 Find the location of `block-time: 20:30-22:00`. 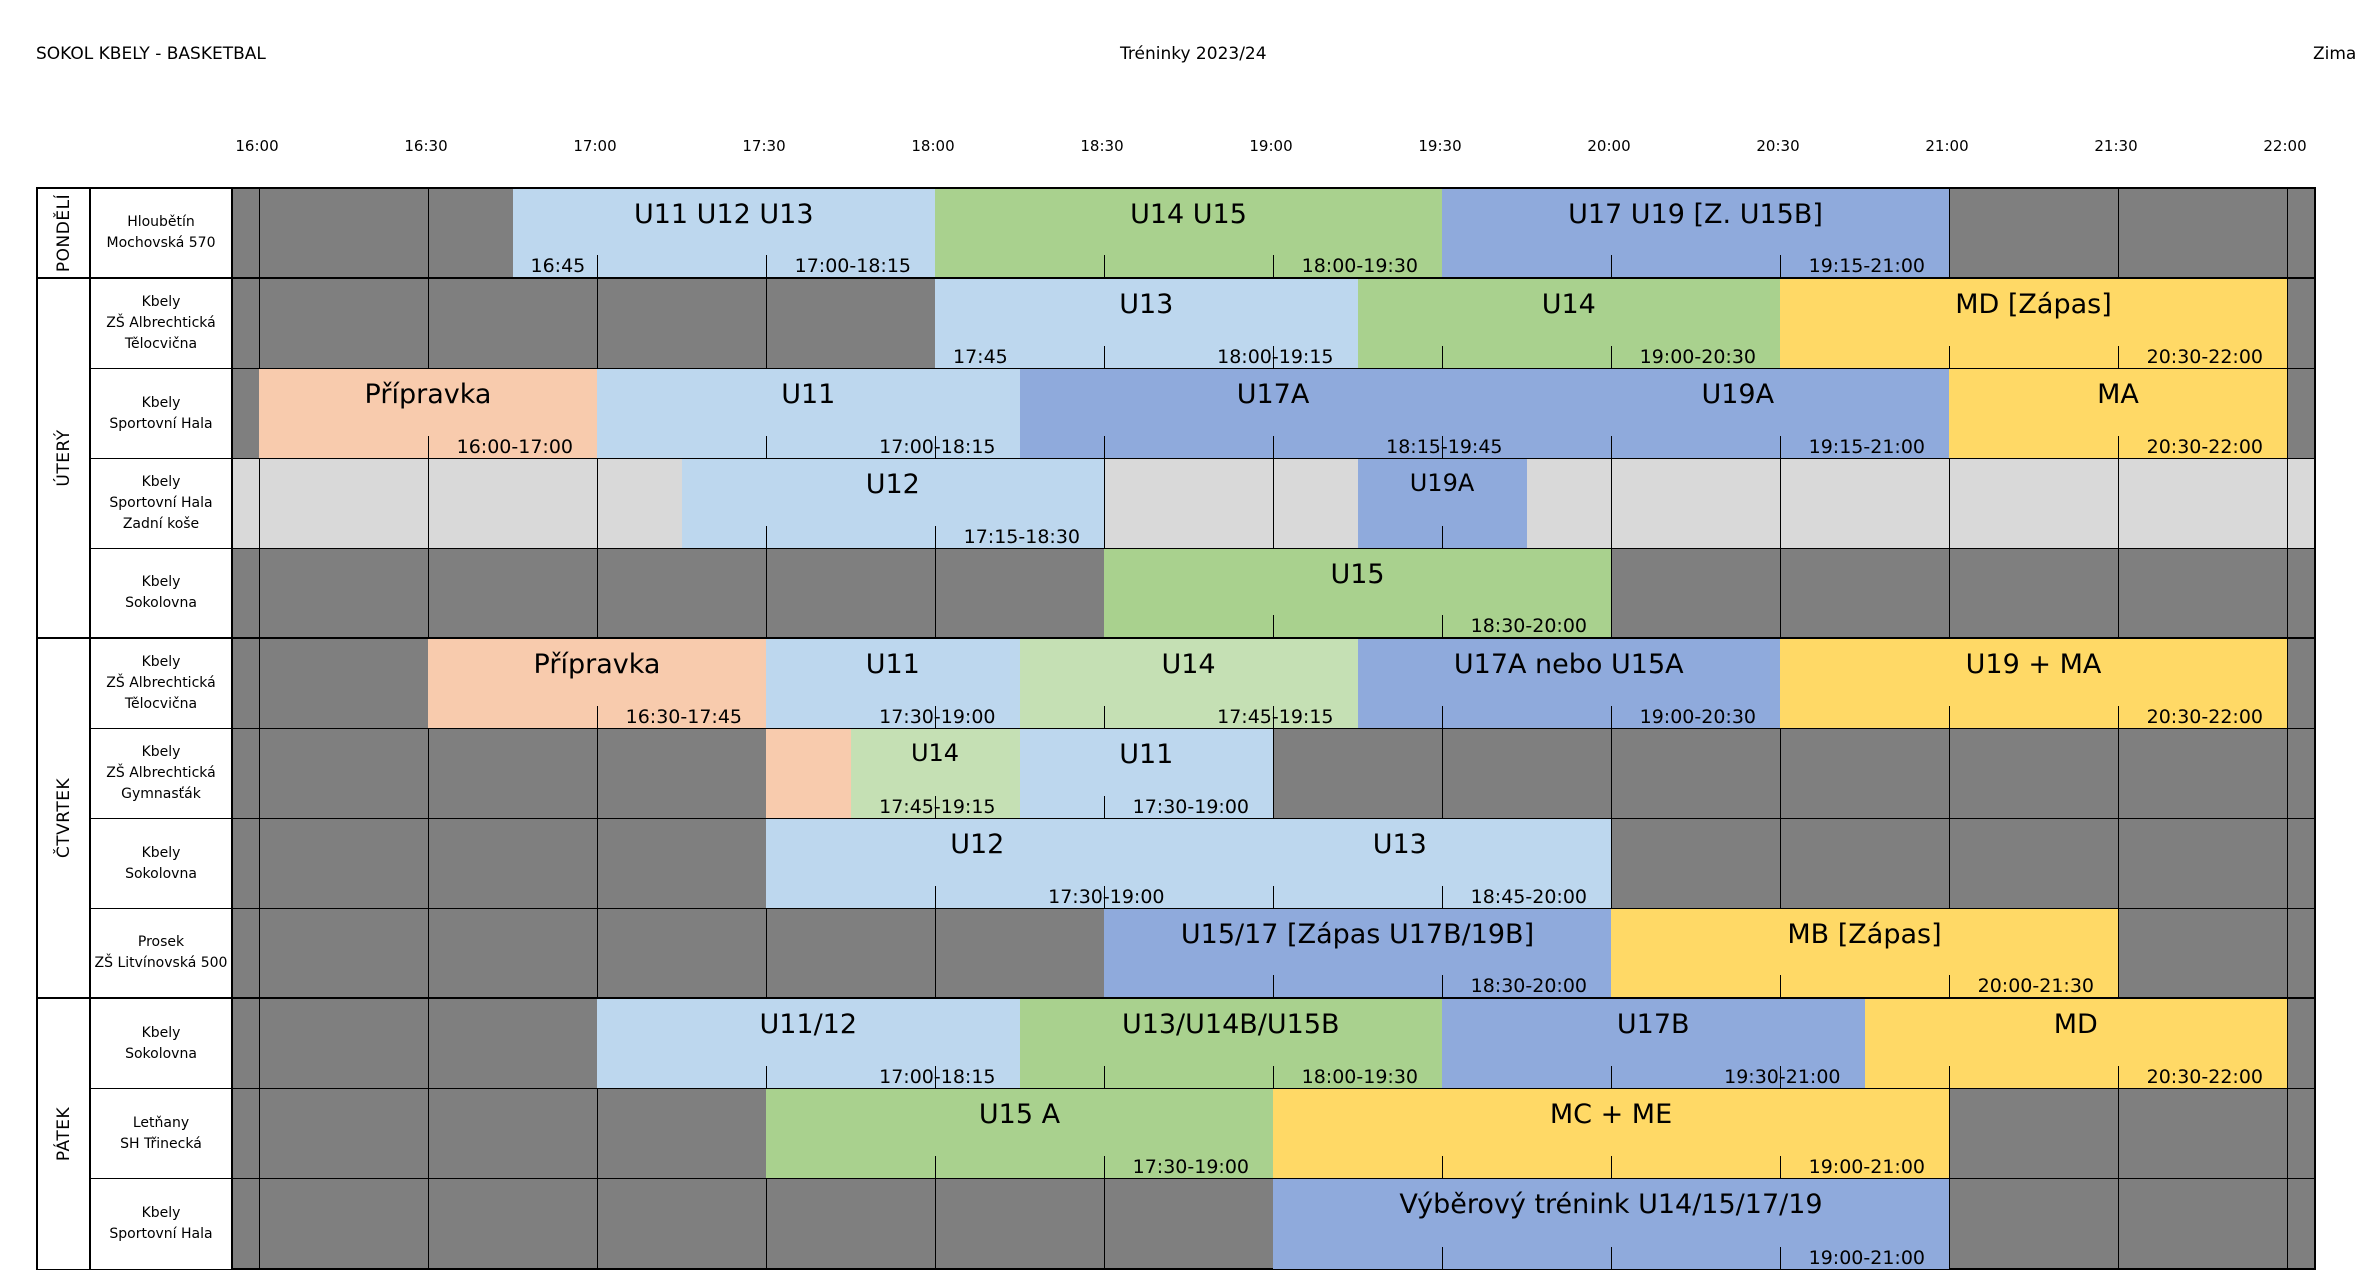

block-time: 20:30-22:00 is located at coordinates (2204, 357).